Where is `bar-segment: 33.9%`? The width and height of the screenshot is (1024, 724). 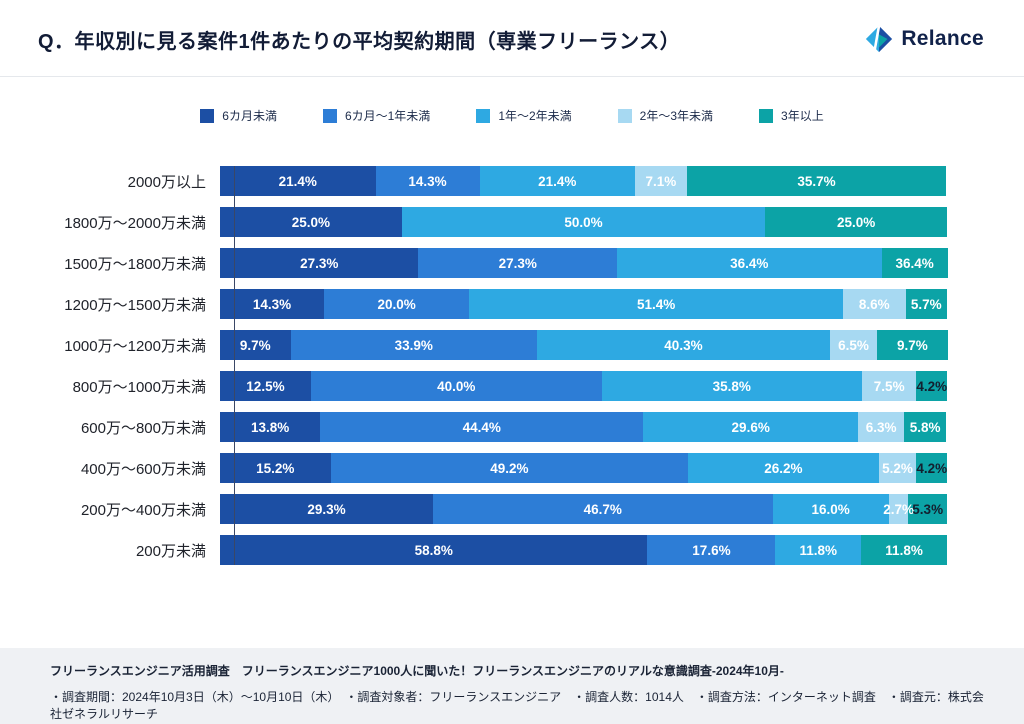
bar-segment: 33.9% is located at coordinates (413, 345).